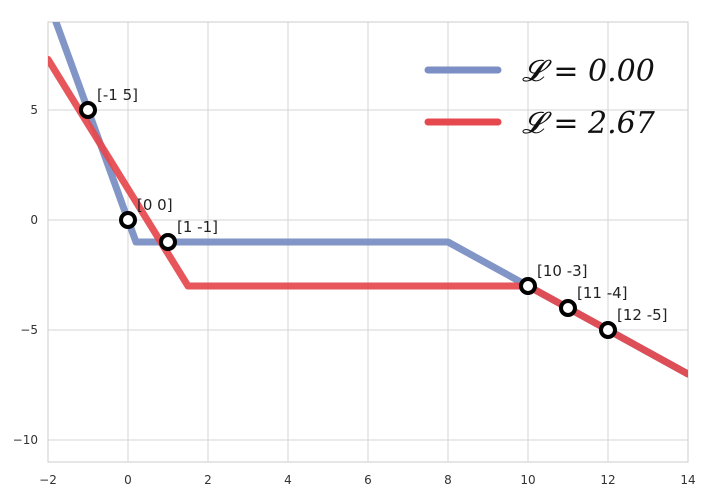 The image size is (718, 504). I want to click on data-point-label: [-1 5], so click(117, 95).